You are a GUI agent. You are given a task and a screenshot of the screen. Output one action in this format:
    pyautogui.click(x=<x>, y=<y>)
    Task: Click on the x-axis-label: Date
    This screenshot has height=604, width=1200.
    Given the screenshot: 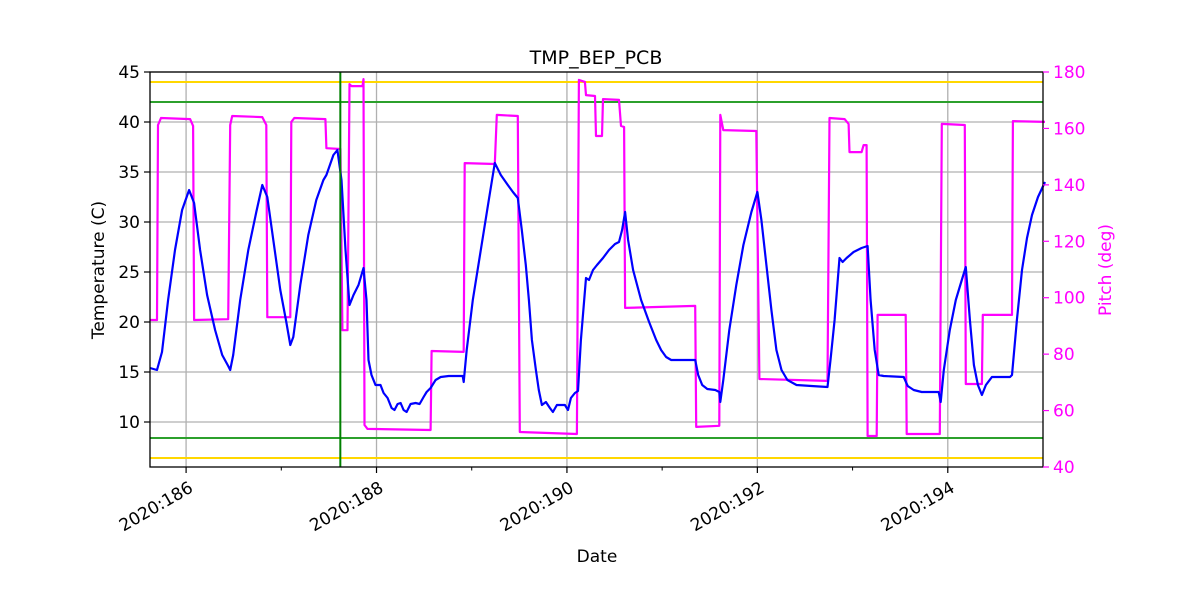 What is the action you would take?
    pyautogui.click(x=597, y=557)
    